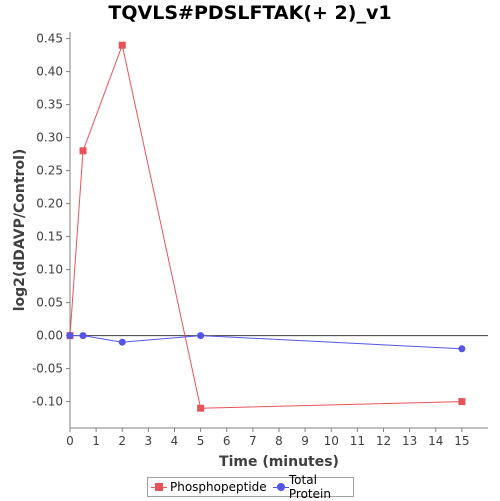 The width and height of the screenshot is (500, 501). I want to click on legend-swatch-phosphopeptide, so click(159, 487).